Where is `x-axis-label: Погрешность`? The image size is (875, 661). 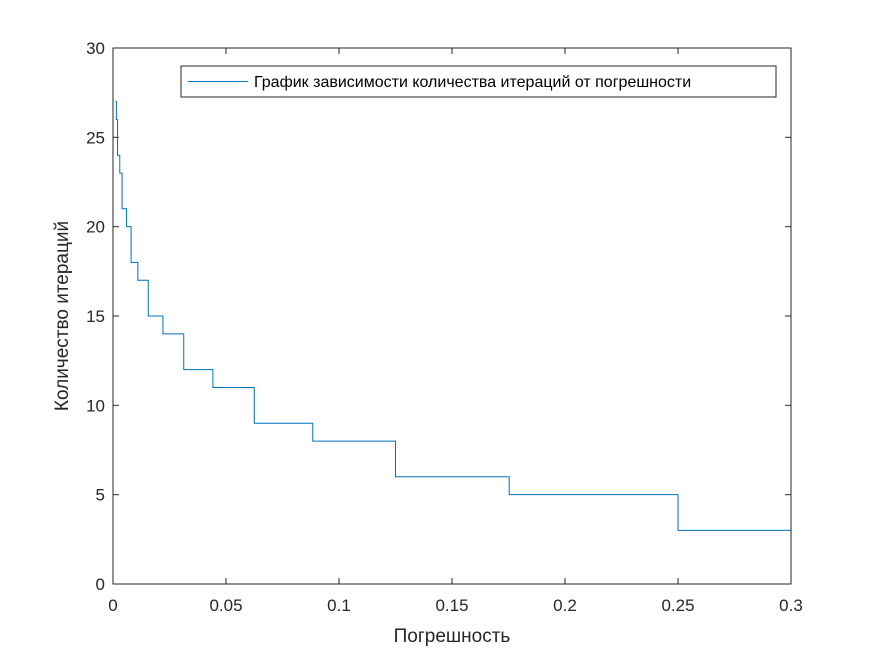
x-axis-label: Погрешность is located at coordinates (452, 636).